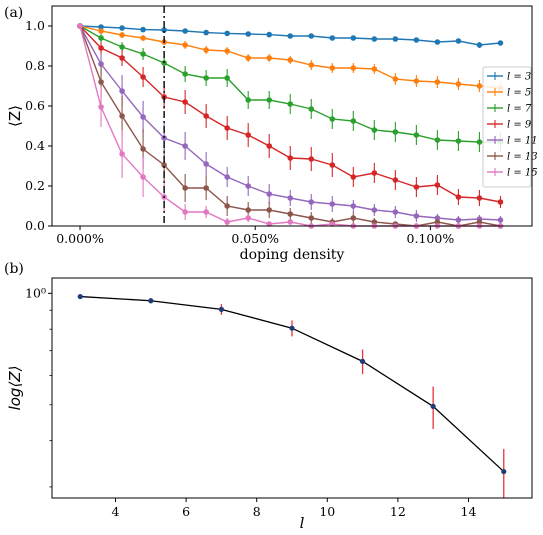  Describe the element at coordinates (302, 523) in the screenshot. I see `panel-b-x-label: l` at that location.